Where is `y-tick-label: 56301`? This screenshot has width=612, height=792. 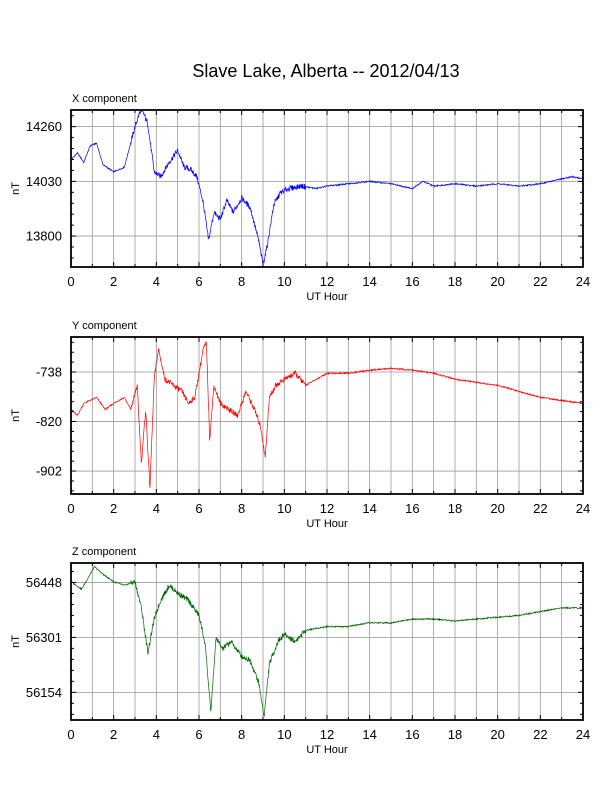 y-tick-label: 56301 is located at coordinates (44, 637).